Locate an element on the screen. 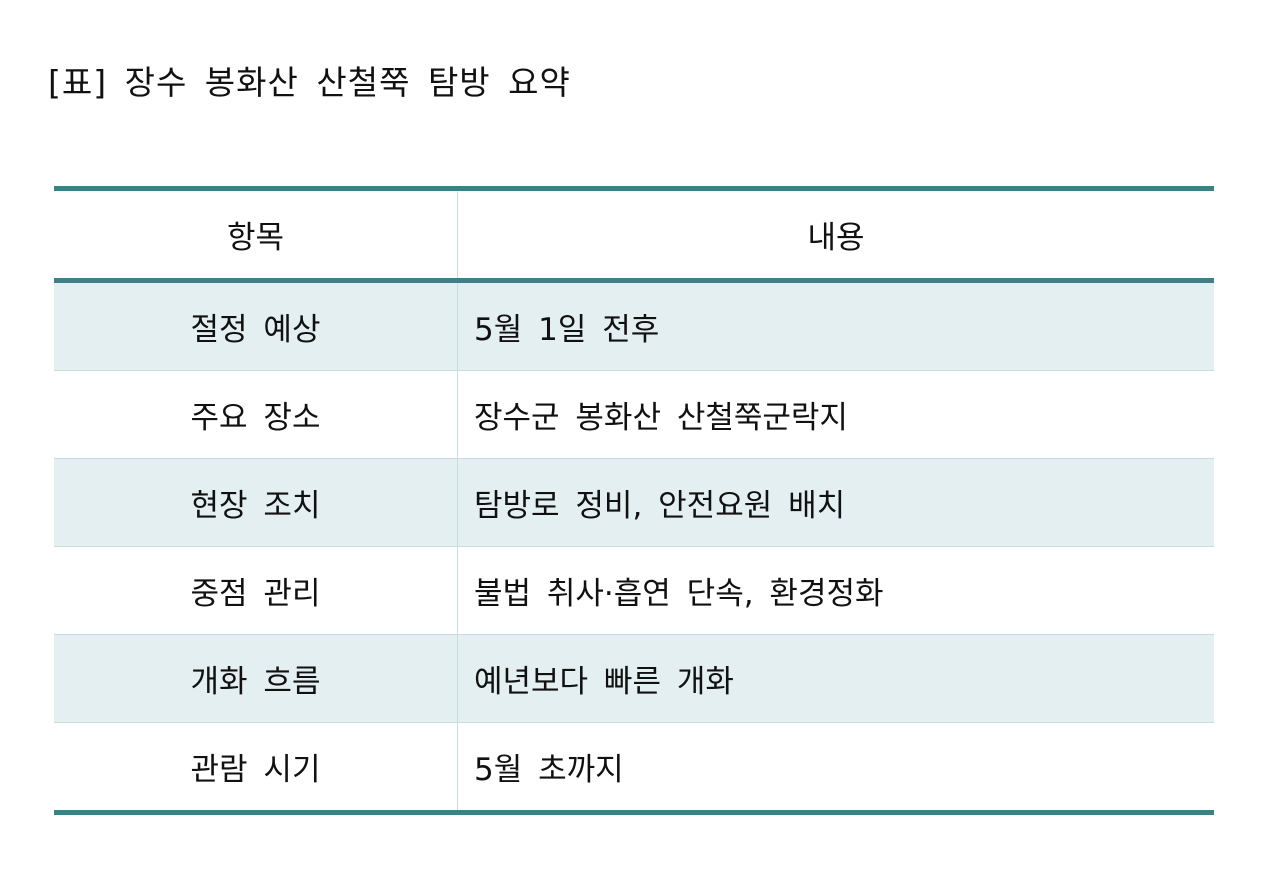 This screenshot has height=871, width=1280. row-label: 절정 예상 is located at coordinates (256, 325).